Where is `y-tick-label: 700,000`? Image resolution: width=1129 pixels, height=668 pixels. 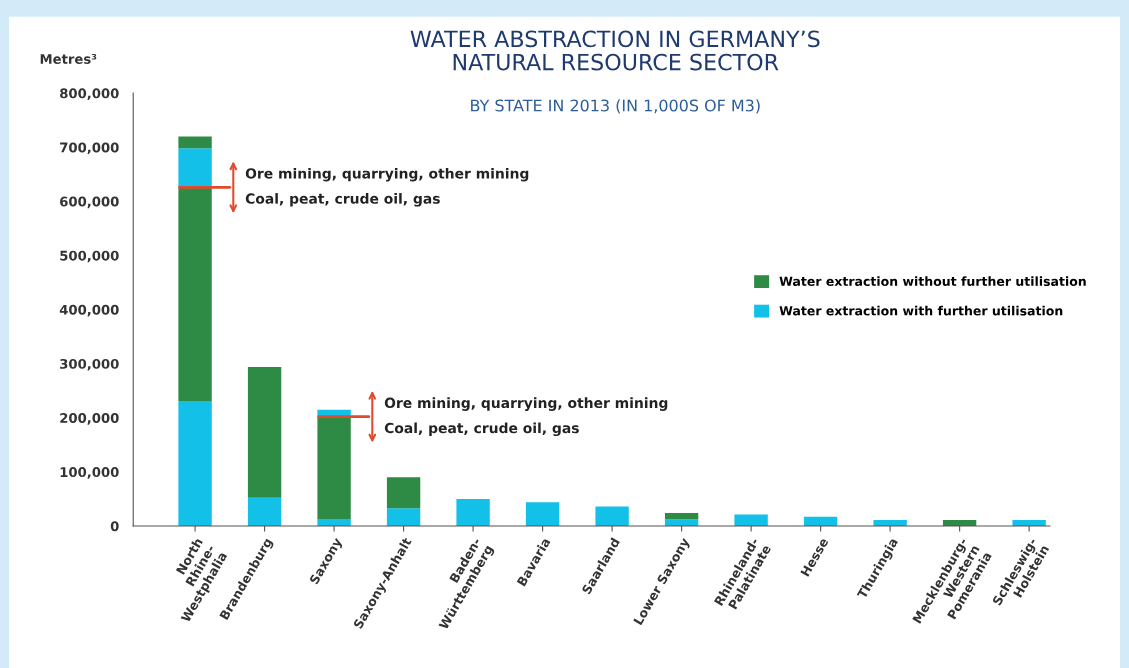 y-tick-label: 700,000 is located at coordinates (89, 148).